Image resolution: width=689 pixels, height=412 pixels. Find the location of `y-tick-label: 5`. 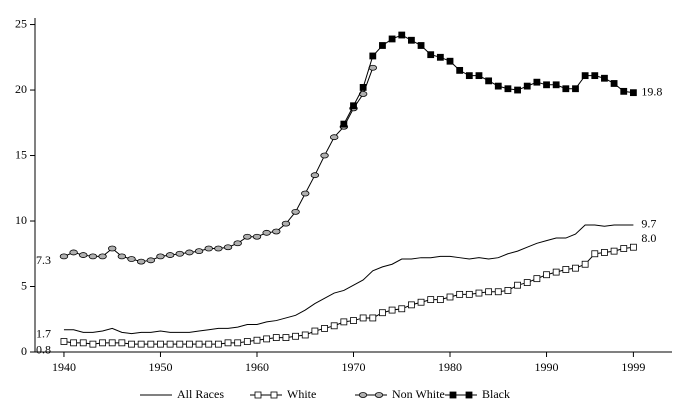

y-tick-label: 5 is located at coordinates (24, 285).